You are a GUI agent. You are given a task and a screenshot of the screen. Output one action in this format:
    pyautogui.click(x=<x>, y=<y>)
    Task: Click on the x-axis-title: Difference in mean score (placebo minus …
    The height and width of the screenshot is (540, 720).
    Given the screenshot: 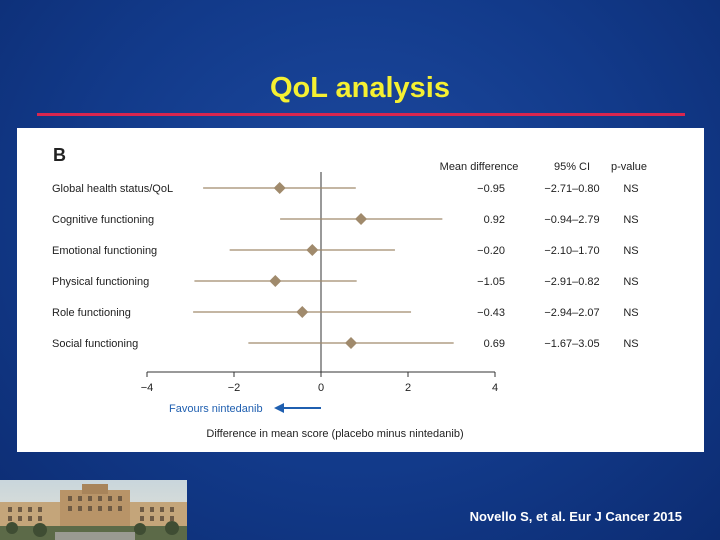 What is the action you would take?
    pyautogui.click(x=334, y=434)
    